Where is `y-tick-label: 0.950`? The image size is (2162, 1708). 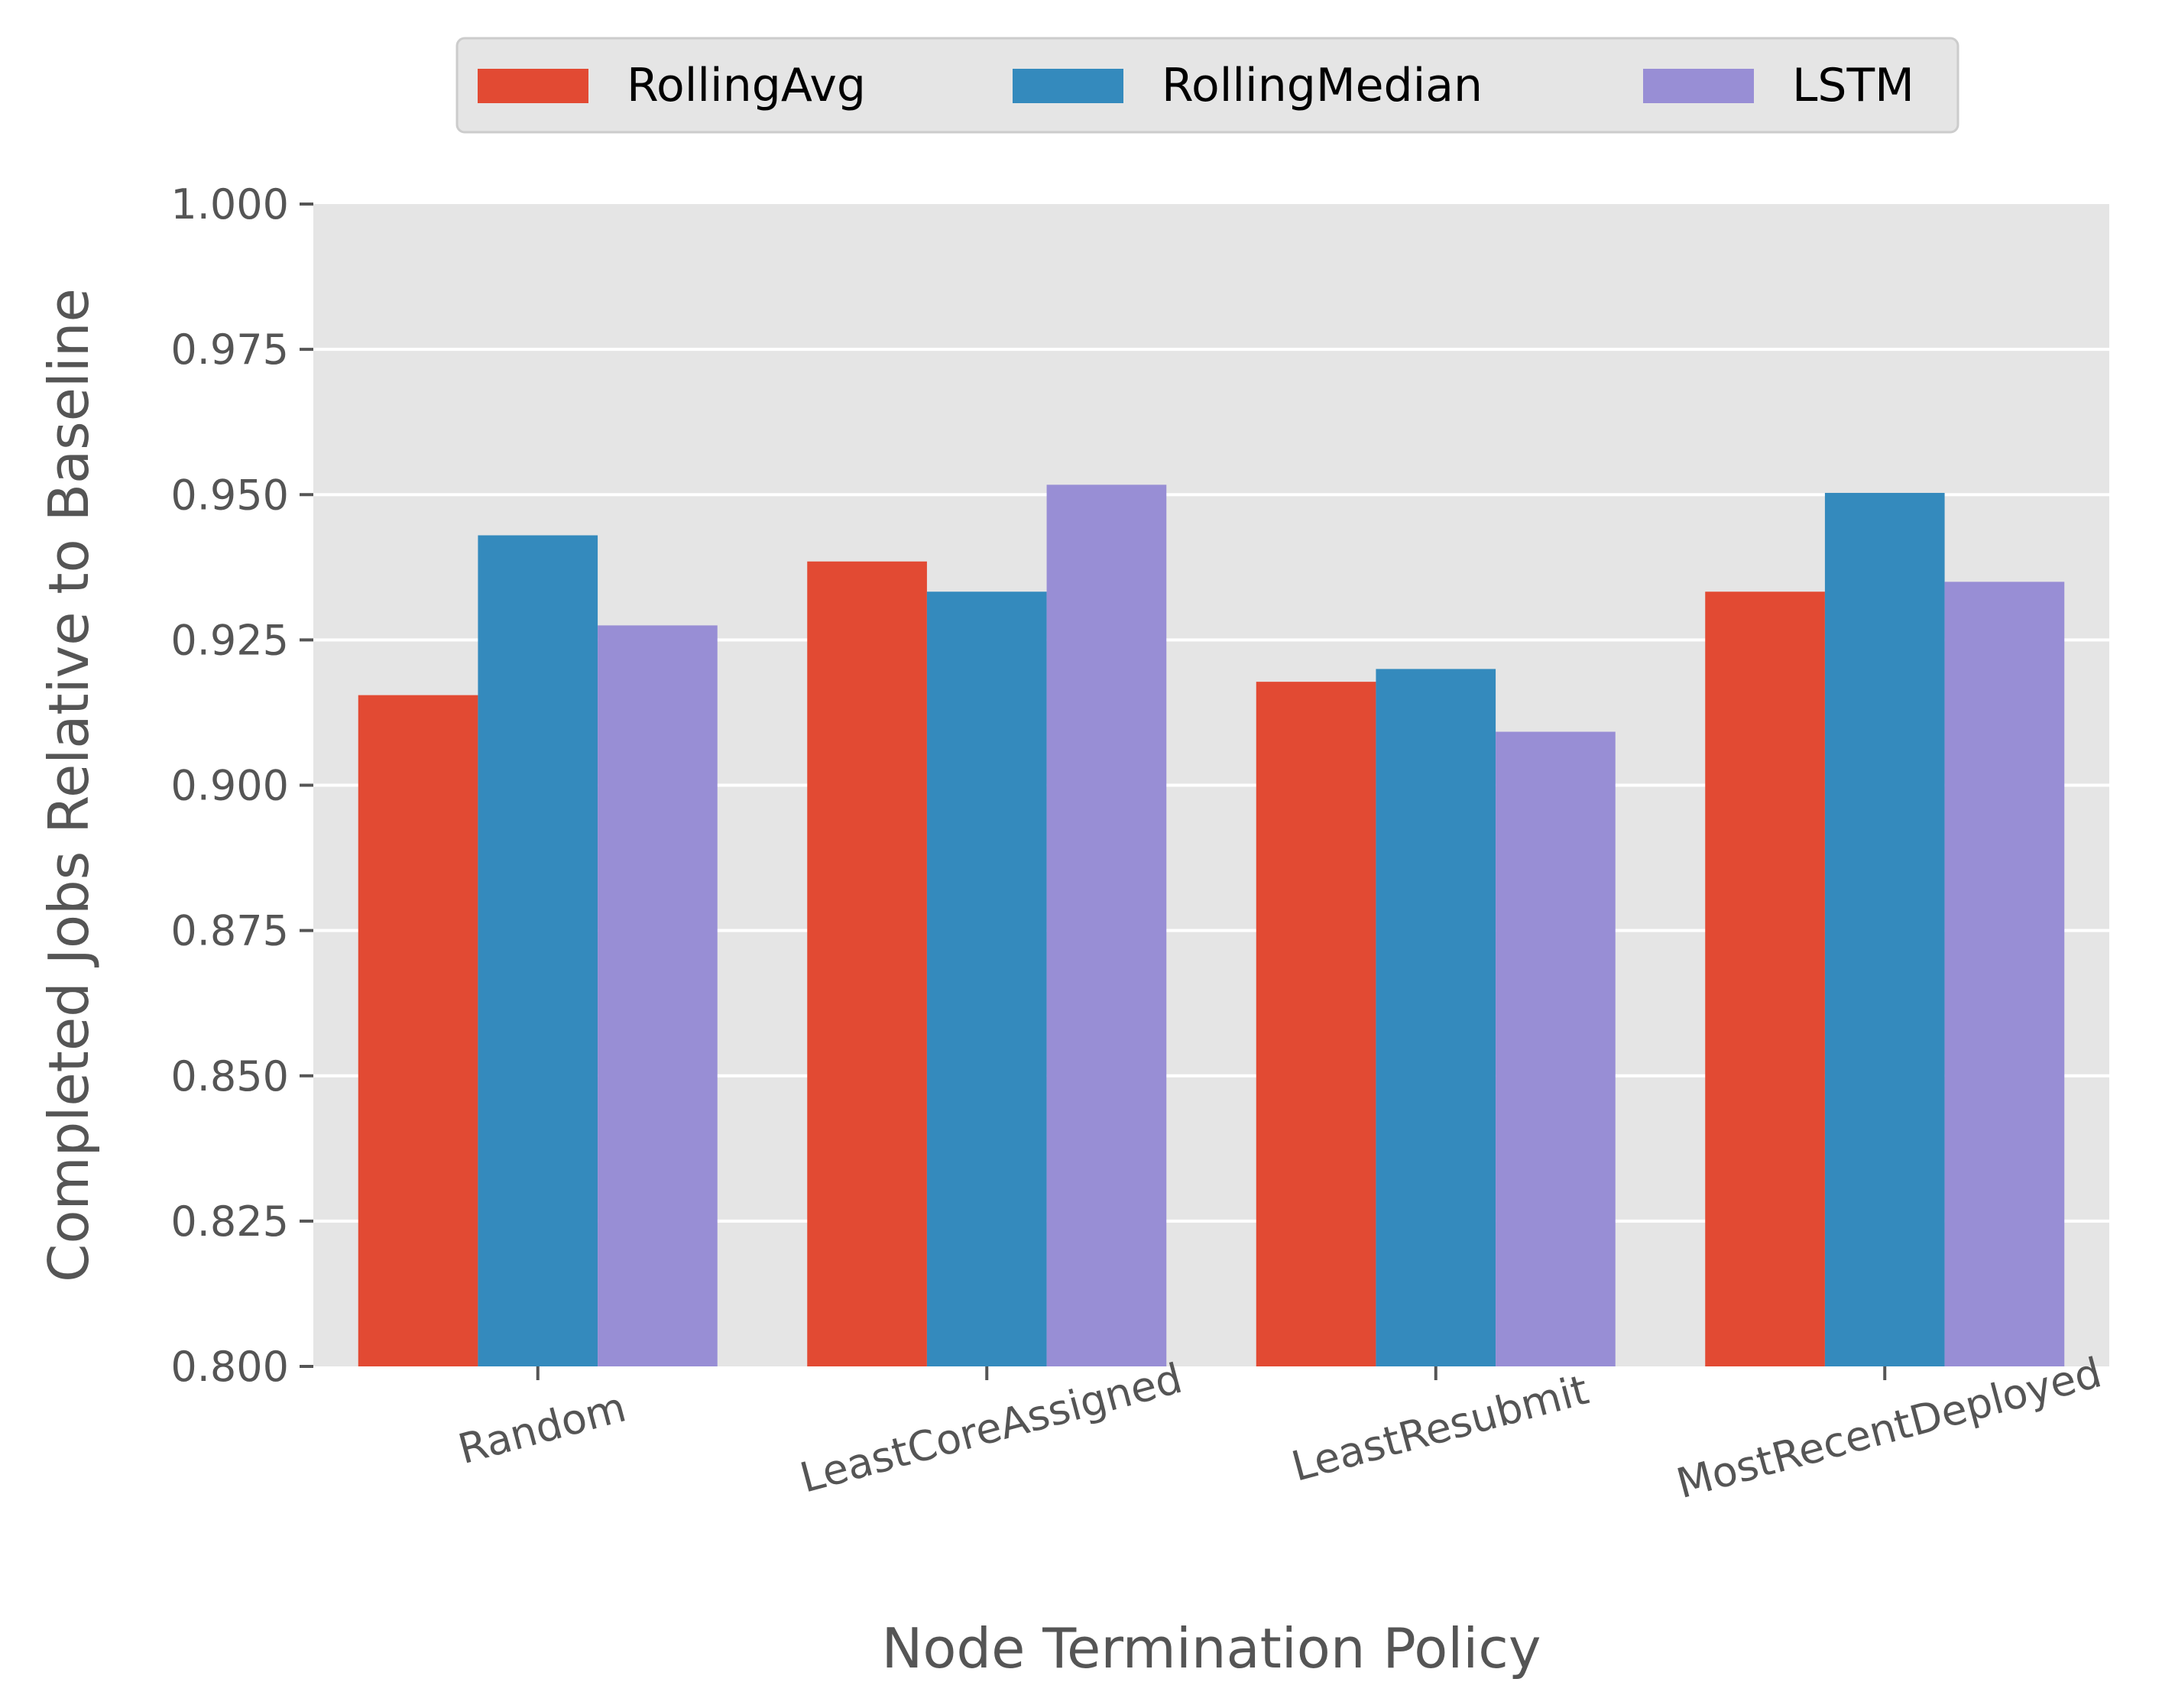
y-tick-label: 0.950 is located at coordinates (230, 495).